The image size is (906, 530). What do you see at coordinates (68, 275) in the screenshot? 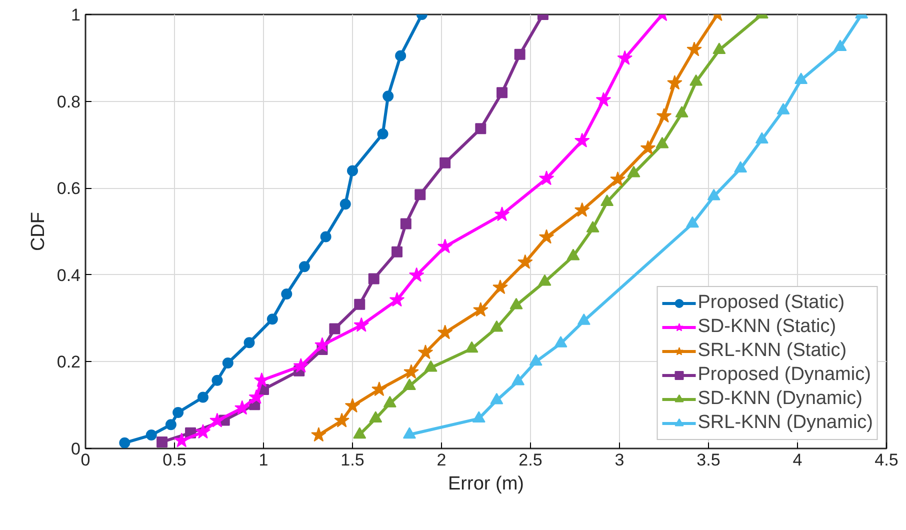
I see `y-tick-label: 0.4` at bounding box center [68, 275].